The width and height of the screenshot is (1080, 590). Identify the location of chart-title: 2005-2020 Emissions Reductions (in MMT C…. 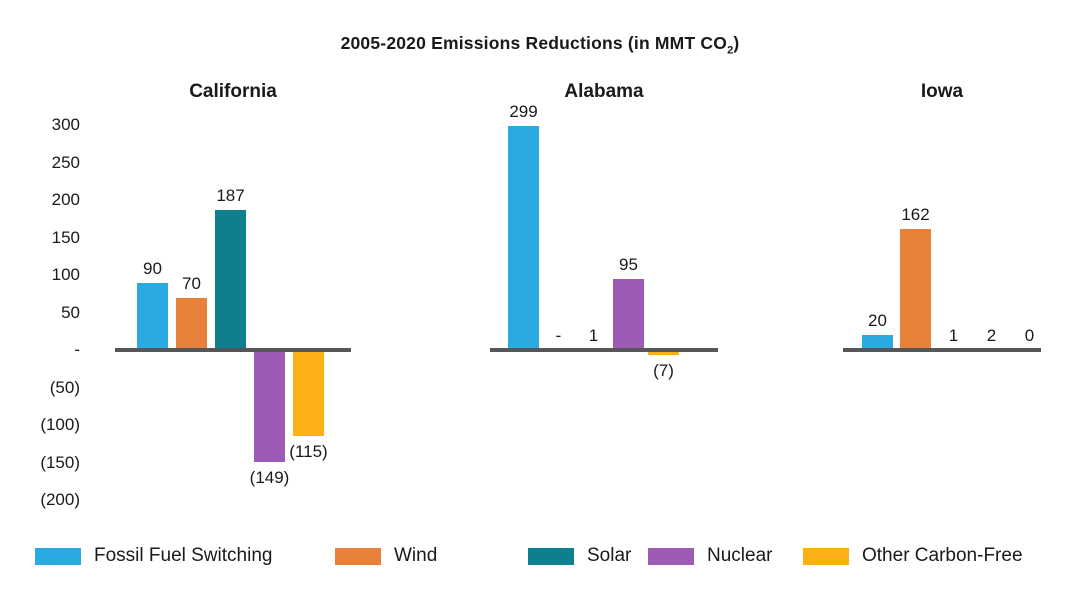
(540, 45).